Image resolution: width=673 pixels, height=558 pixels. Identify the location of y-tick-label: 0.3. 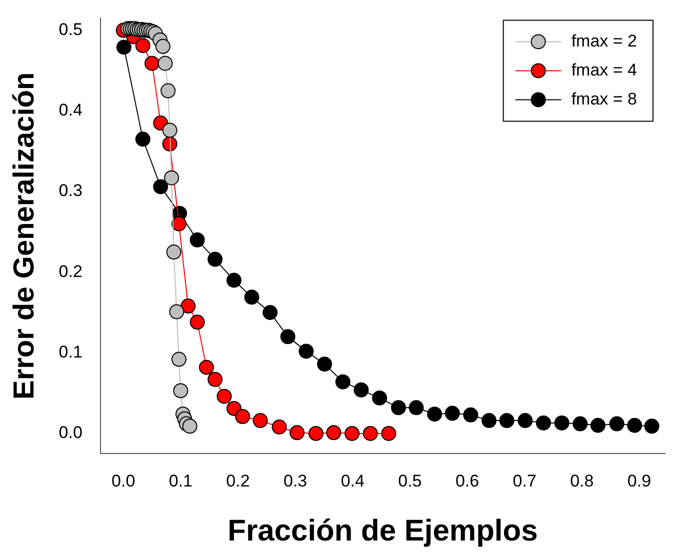
(70, 190).